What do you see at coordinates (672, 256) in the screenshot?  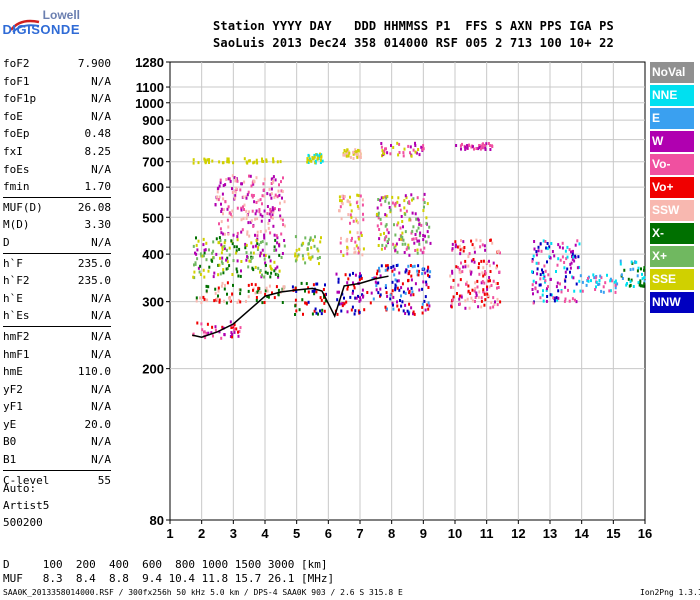 I see `legend-item: X+` at bounding box center [672, 256].